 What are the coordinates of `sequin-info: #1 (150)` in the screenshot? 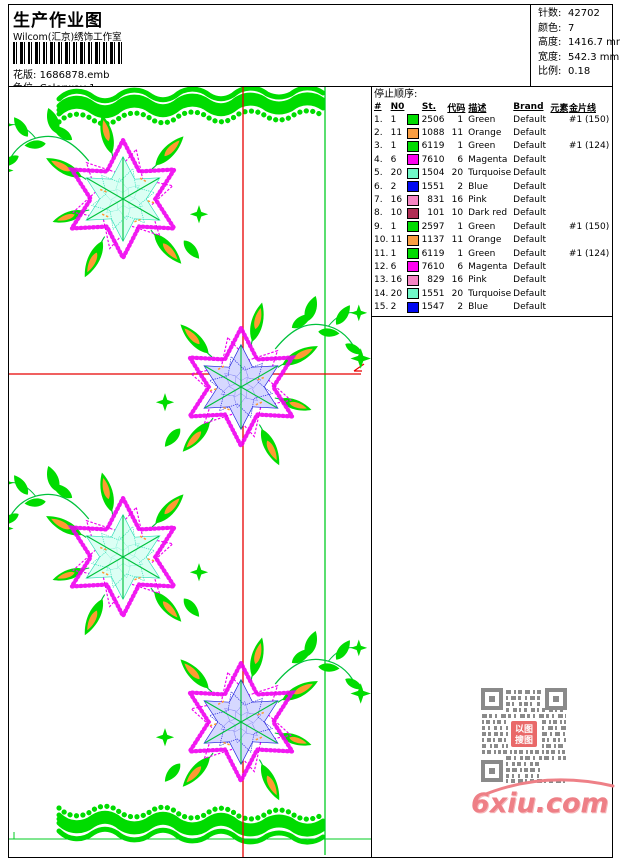 It's located at (589, 119).